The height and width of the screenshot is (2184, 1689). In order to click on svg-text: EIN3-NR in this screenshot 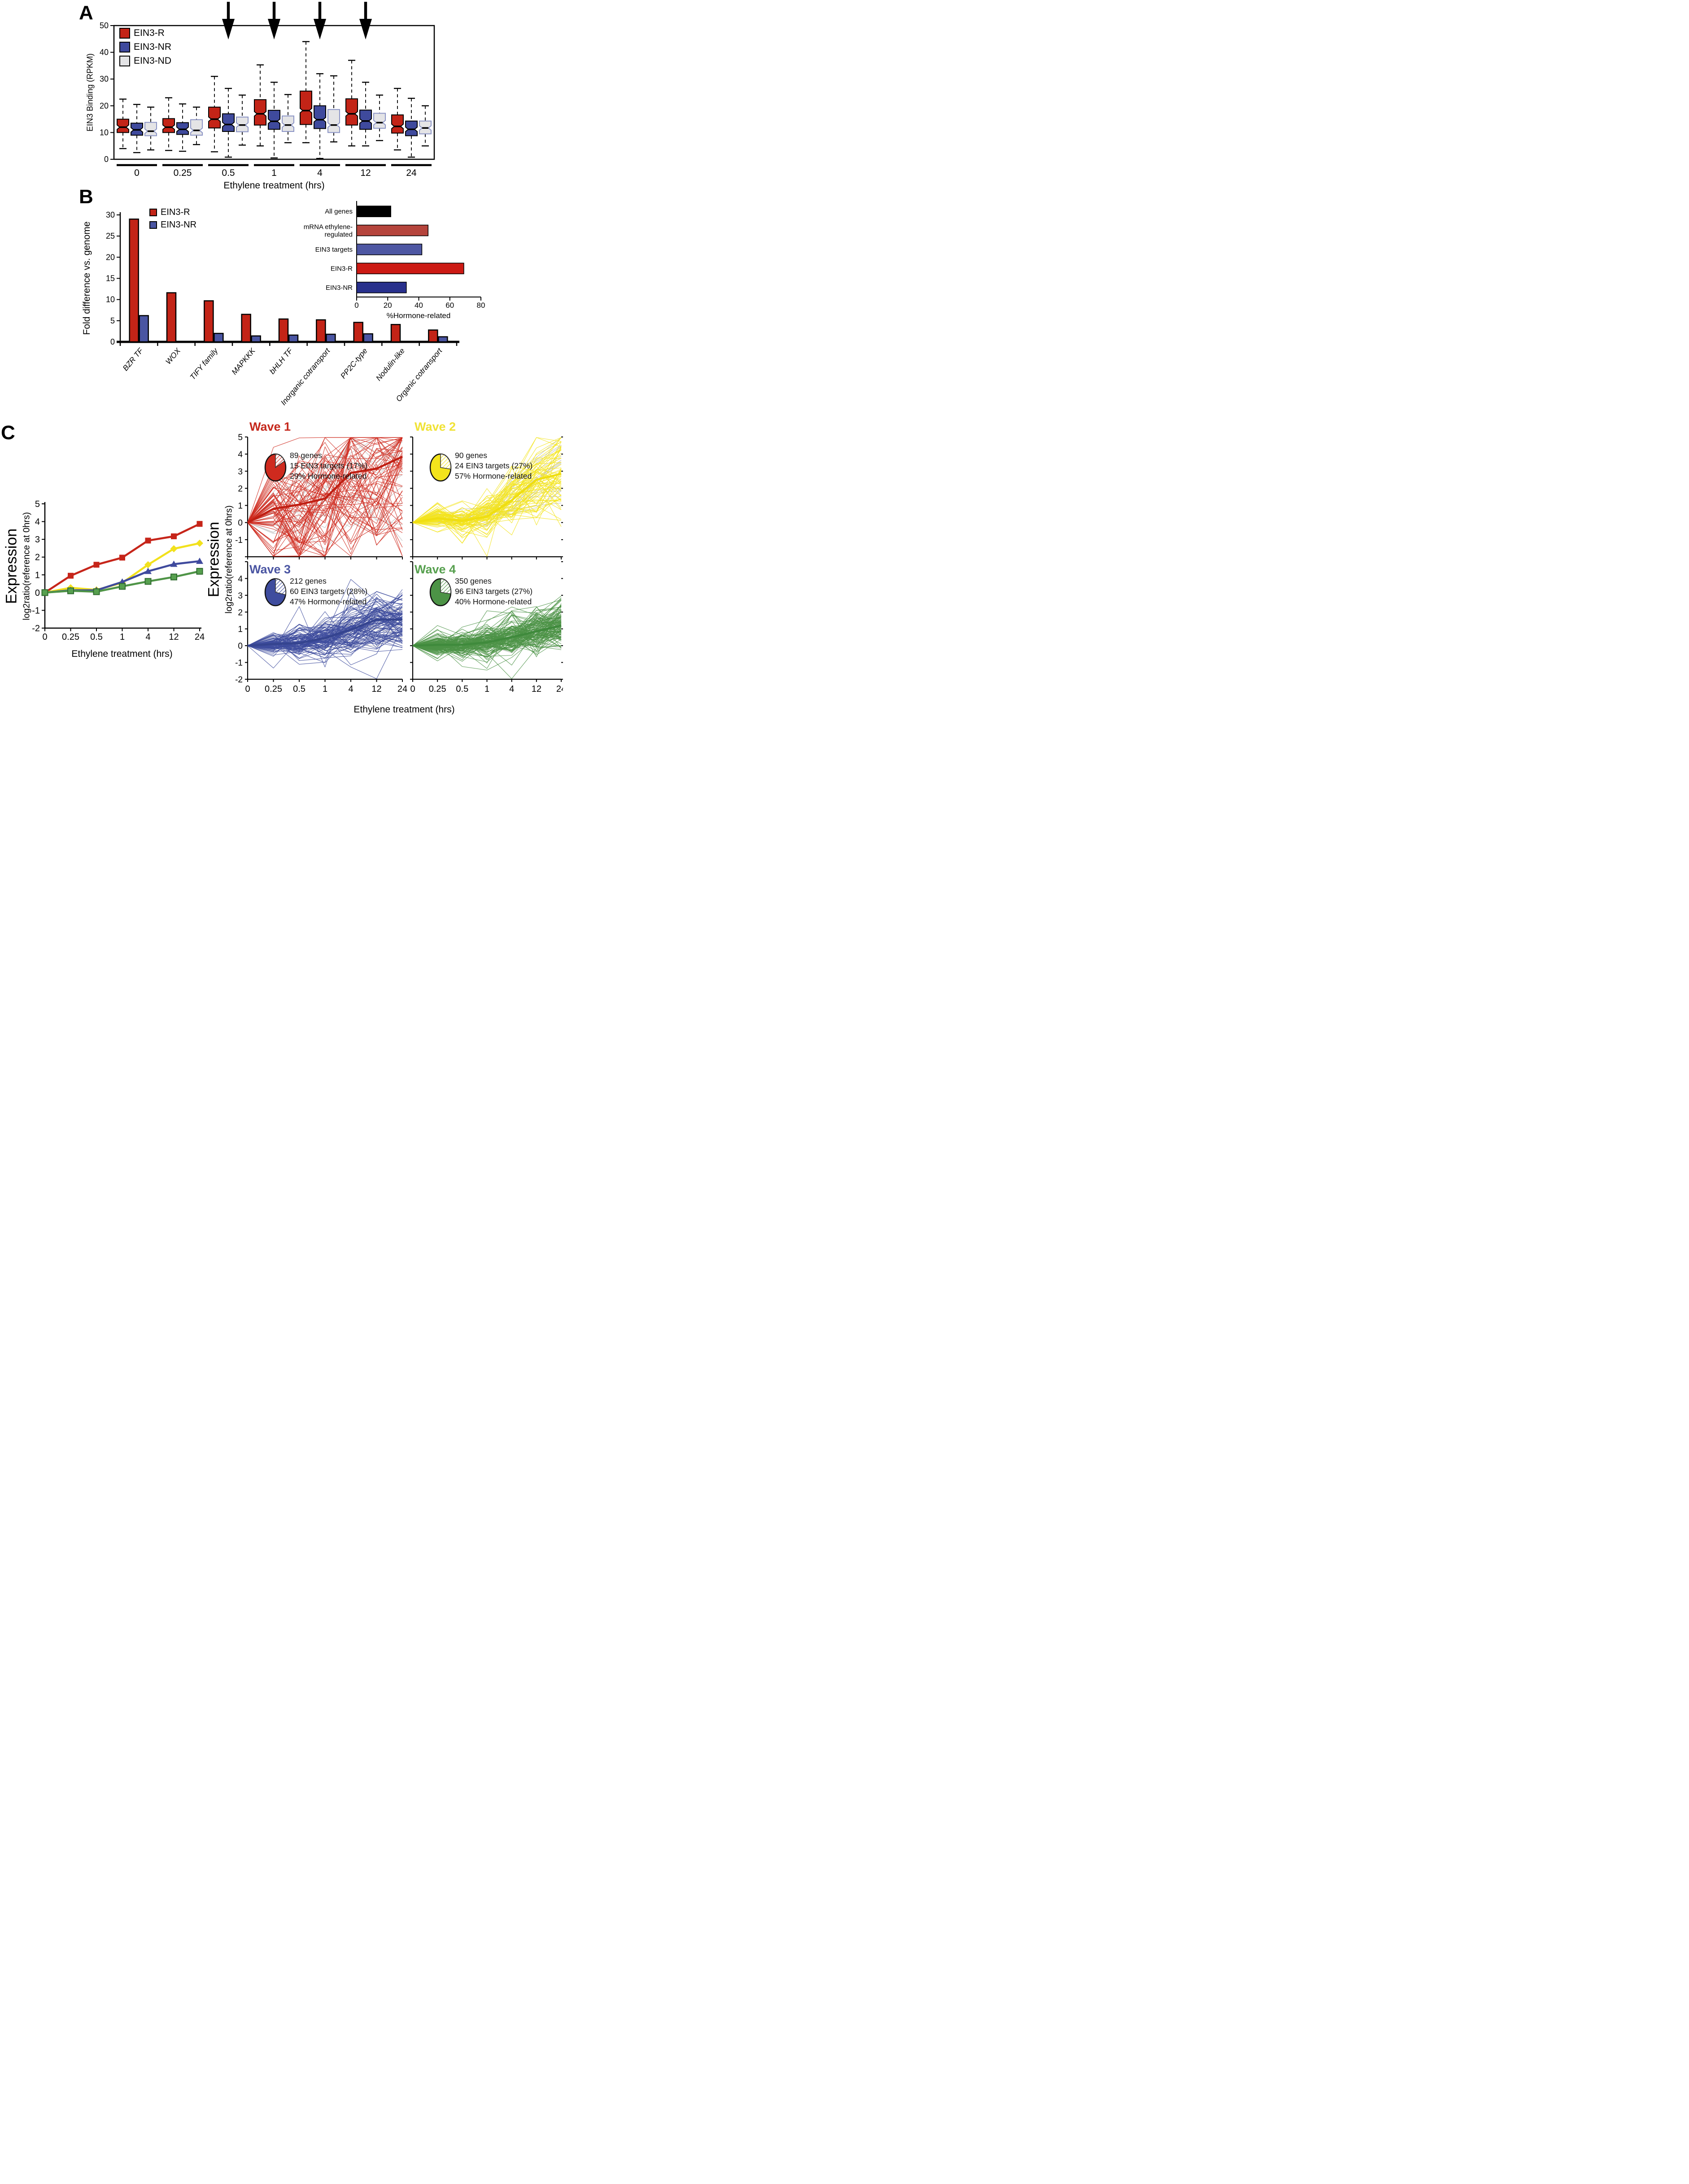, I will do `click(339, 288)`.